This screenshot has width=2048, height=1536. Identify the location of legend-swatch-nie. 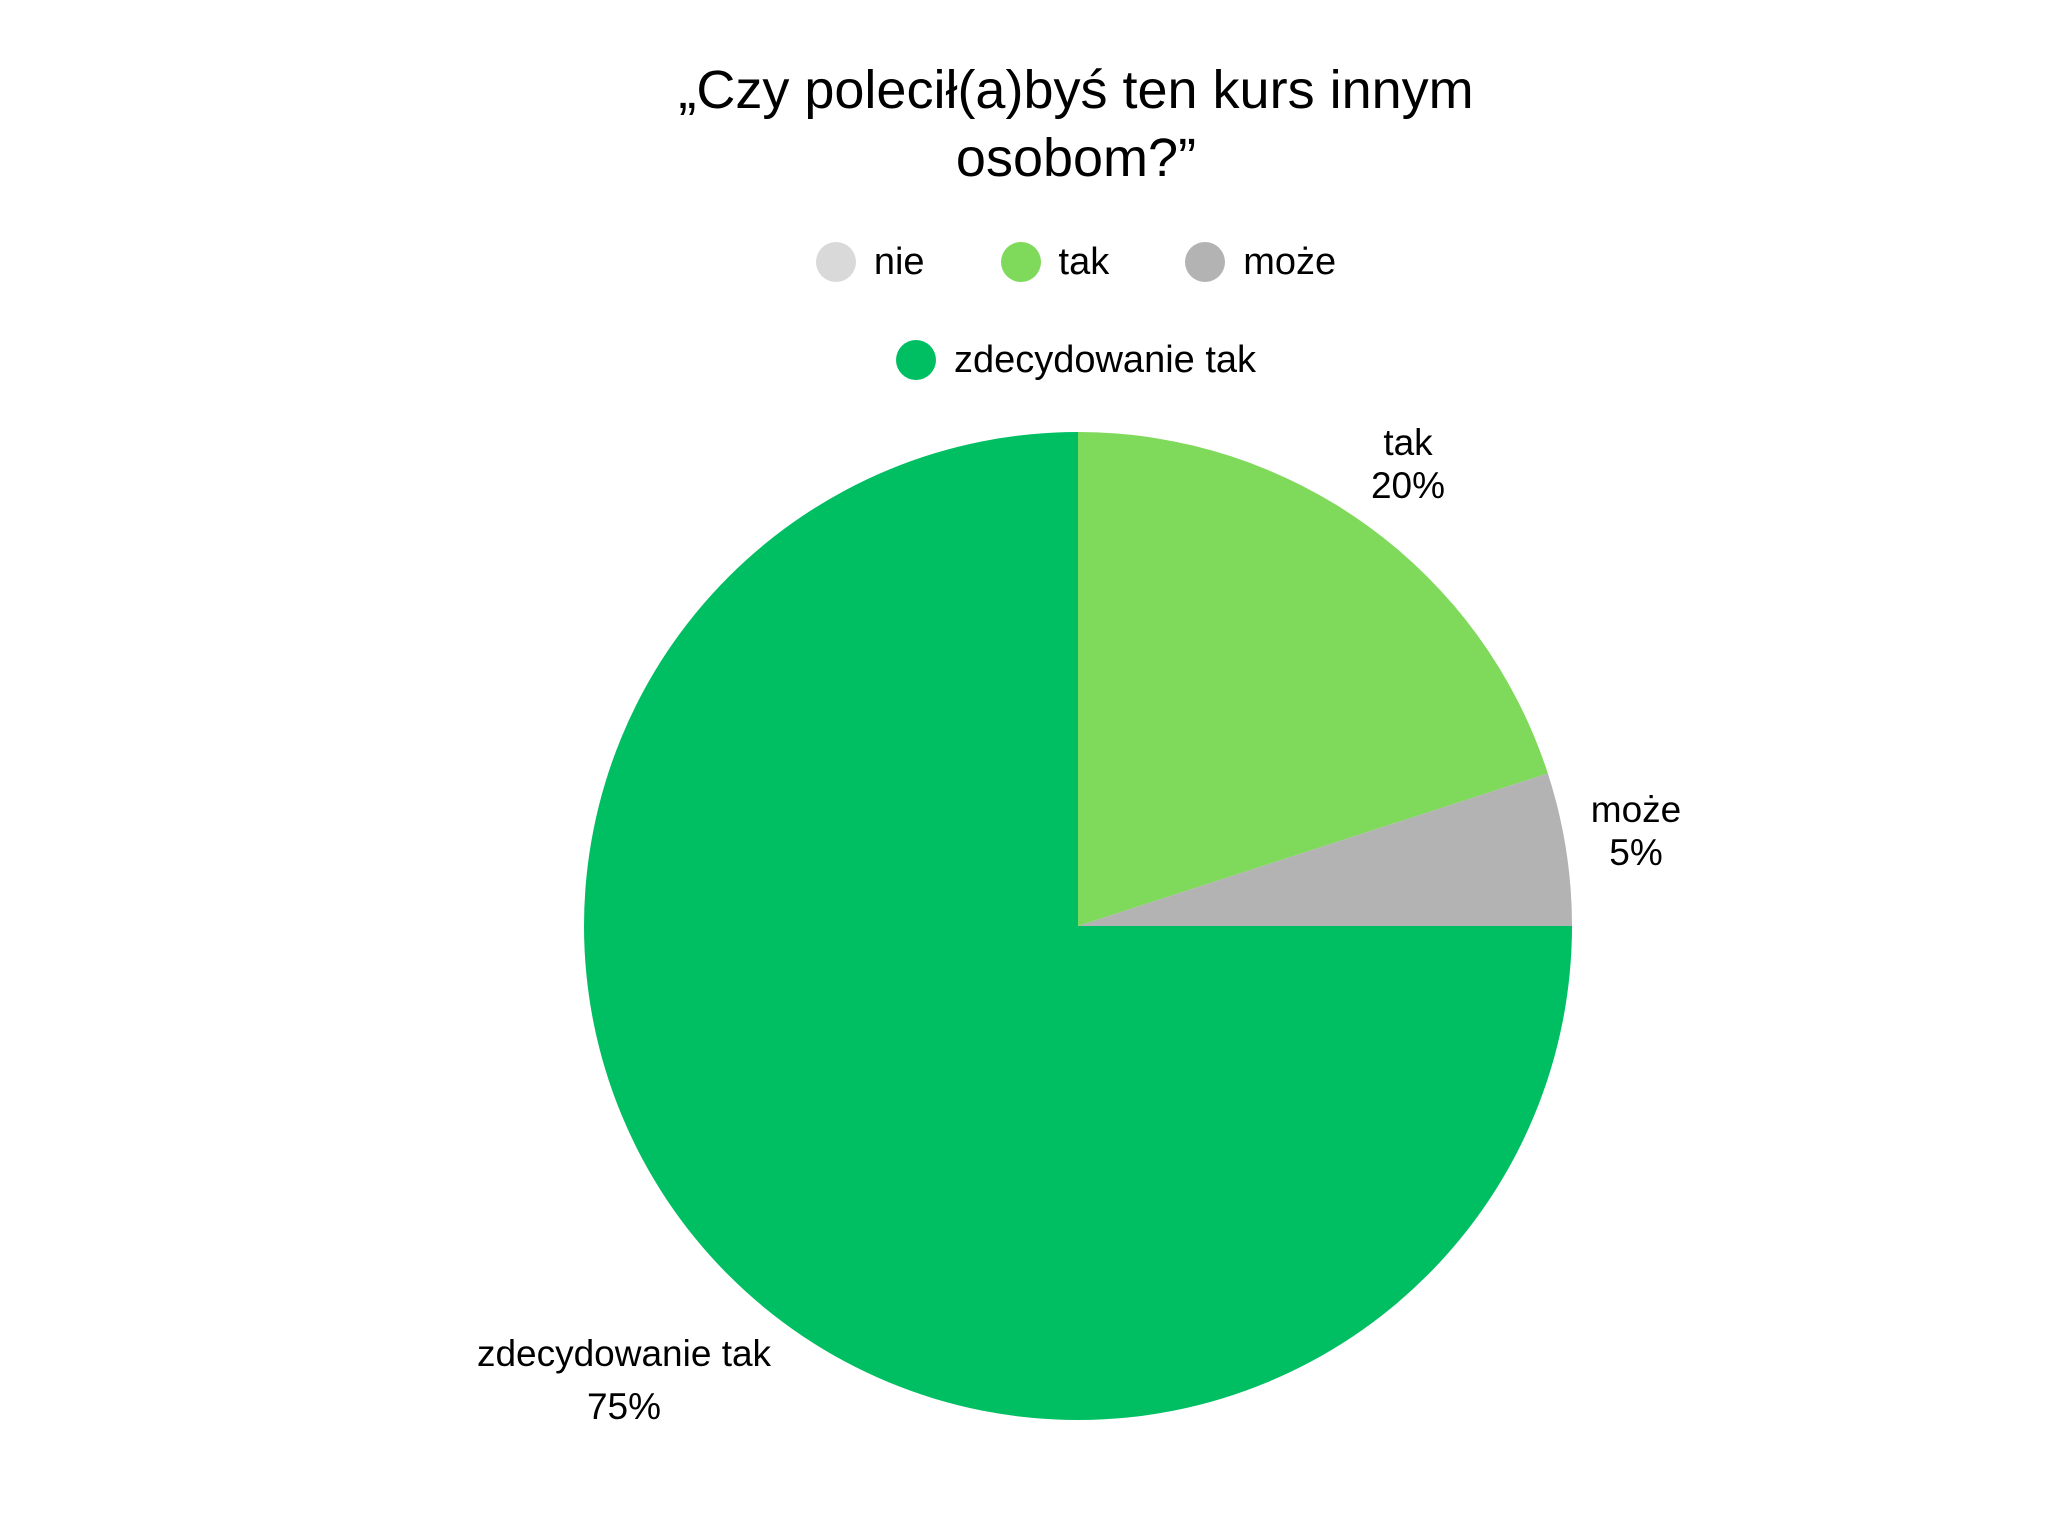
(835, 262).